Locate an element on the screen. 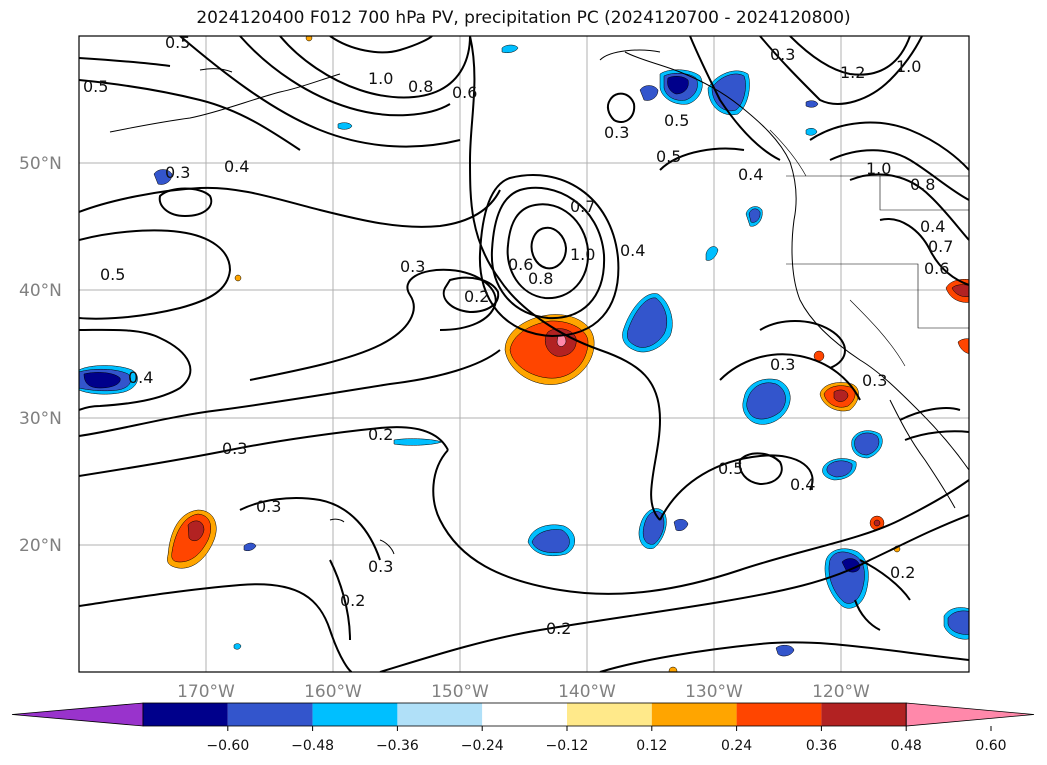 This screenshot has width=1047, height=765. lat-label-50n: 50°N is located at coordinates (40, 164).